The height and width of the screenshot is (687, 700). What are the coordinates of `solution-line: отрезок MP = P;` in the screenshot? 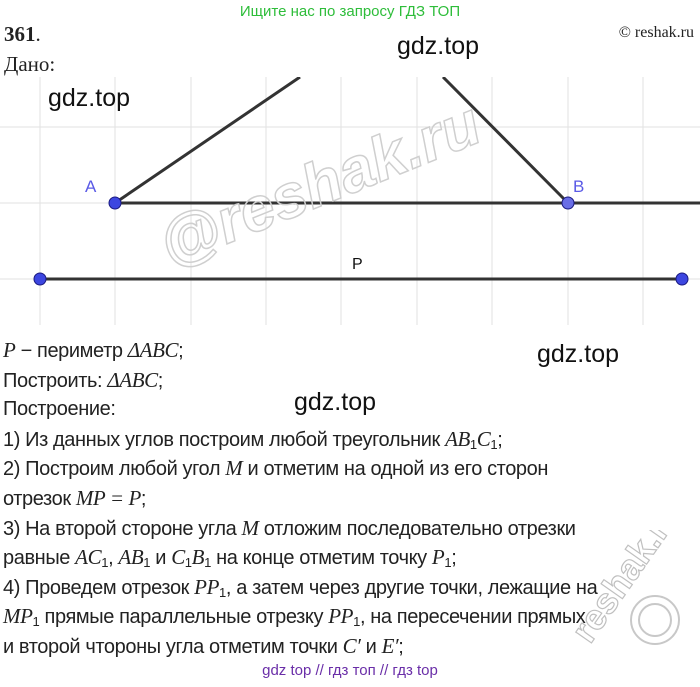 It's located at (351, 499).